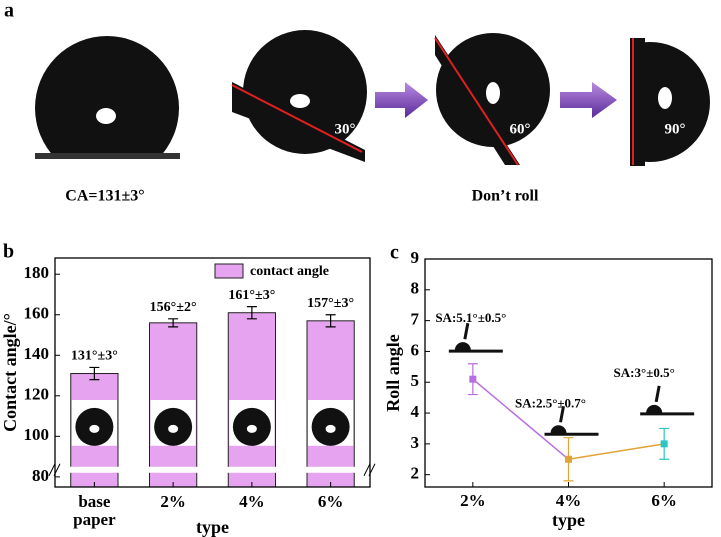  What do you see at coordinates (9, 11) in the screenshot?
I see `panel-label: a` at bounding box center [9, 11].